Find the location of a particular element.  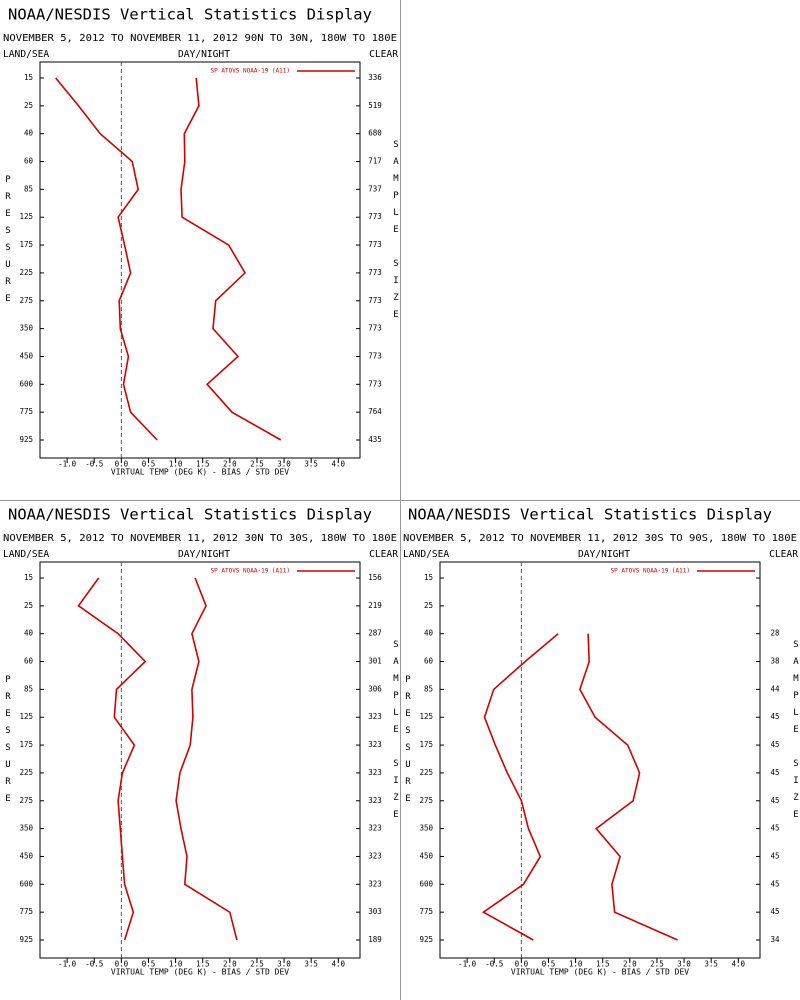

sample-size: 680 is located at coordinates (375, 133).